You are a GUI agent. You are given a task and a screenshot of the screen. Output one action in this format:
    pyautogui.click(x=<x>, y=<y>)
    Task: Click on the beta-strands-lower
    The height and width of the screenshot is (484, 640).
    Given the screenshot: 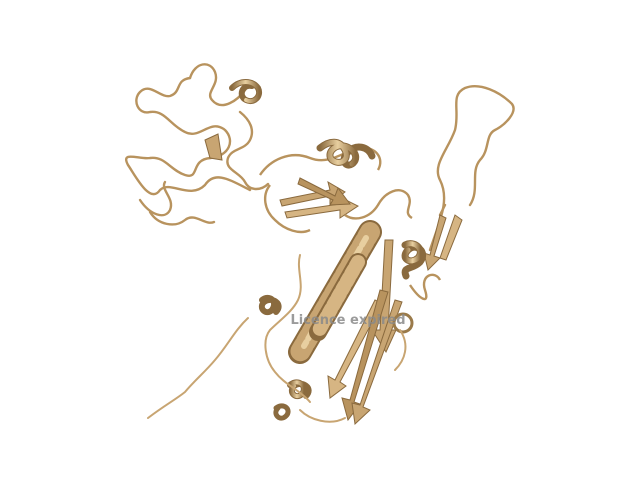 What is the action you would take?
    pyautogui.click(x=365, y=332)
    